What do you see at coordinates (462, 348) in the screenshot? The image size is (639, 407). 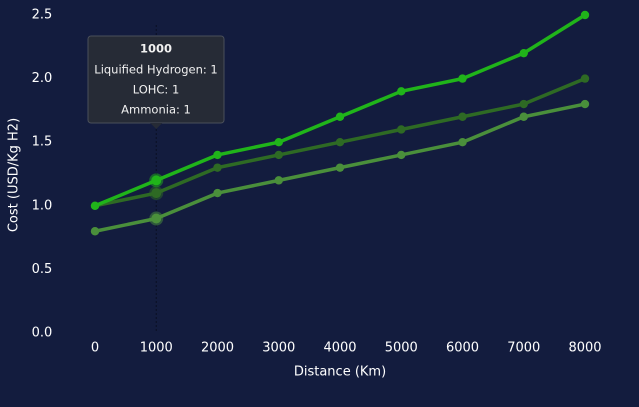 I see `x-tick-label: 6000` at bounding box center [462, 348].